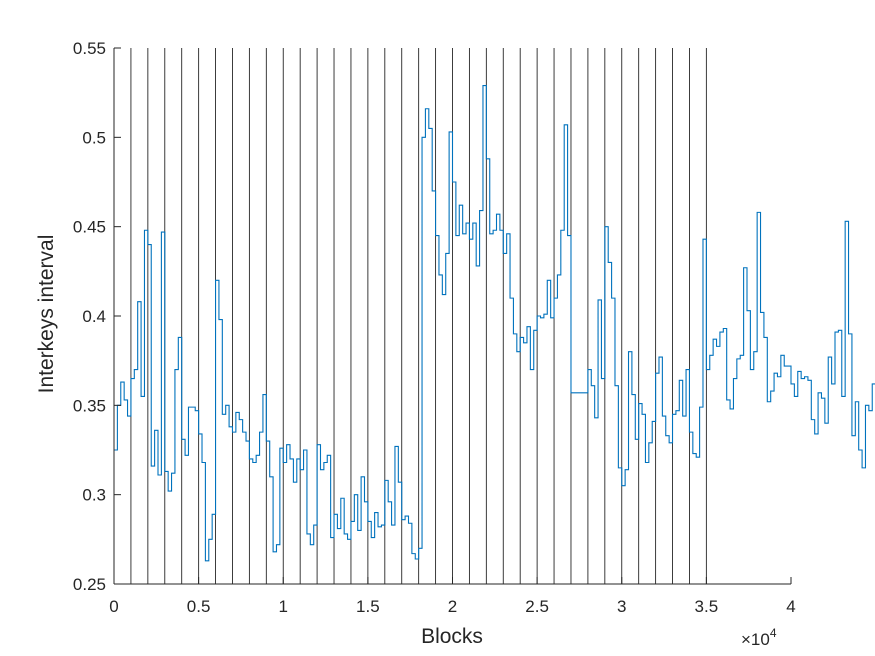  I want to click on y-tick-label: 0.3, so click(94, 495).